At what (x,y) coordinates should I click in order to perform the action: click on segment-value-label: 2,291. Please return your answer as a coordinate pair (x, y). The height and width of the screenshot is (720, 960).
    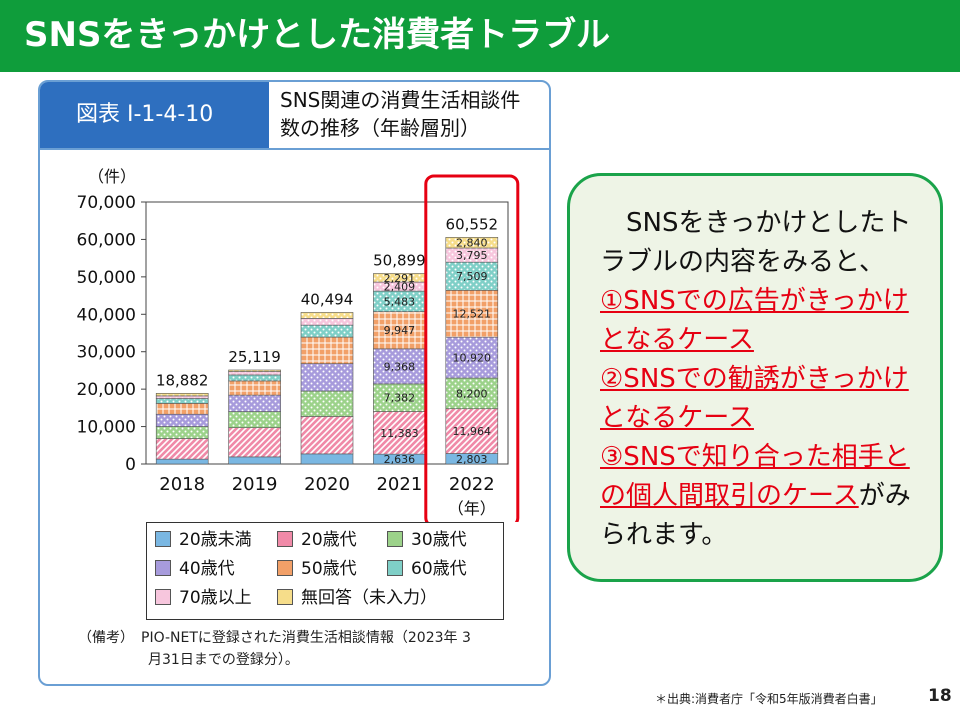
    Looking at the image, I should click on (400, 278).